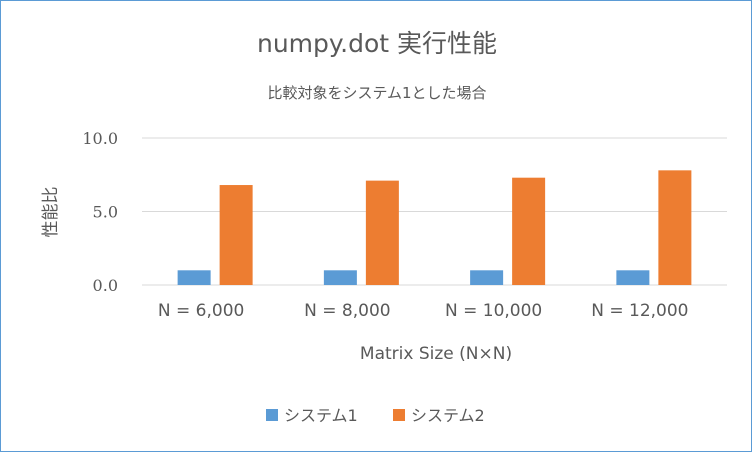 This screenshot has width=752, height=452. I want to click on y-tick-labels: 0.0 5.0 10.0, so click(100, 212).